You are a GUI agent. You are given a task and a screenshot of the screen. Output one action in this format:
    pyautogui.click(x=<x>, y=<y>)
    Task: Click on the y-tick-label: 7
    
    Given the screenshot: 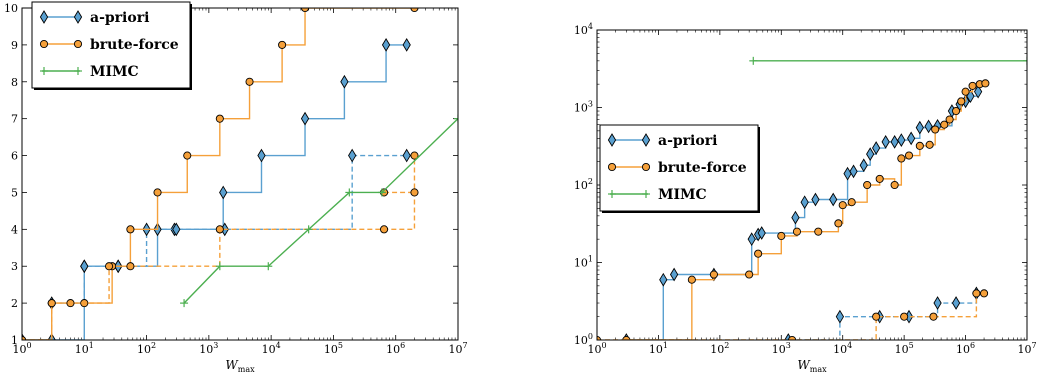 What is the action you would take?
    pyautogui.click(x=14, y=119)
    